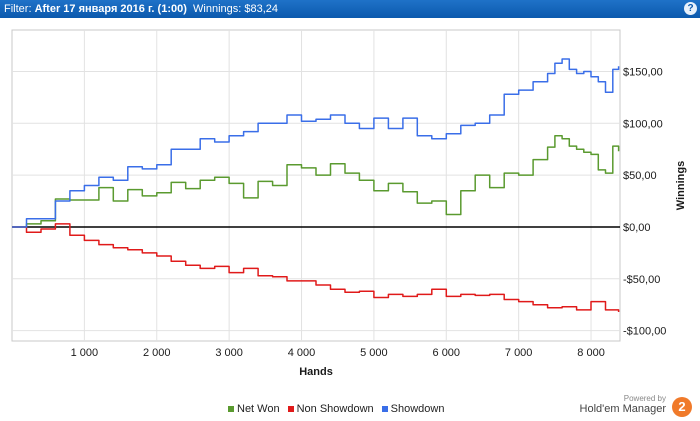 The width and height of the screenshot is (700, 421). Describe the element at coordinates (519, 353) in the screenshot. I see `x-tick-label: 7 000` at that location.